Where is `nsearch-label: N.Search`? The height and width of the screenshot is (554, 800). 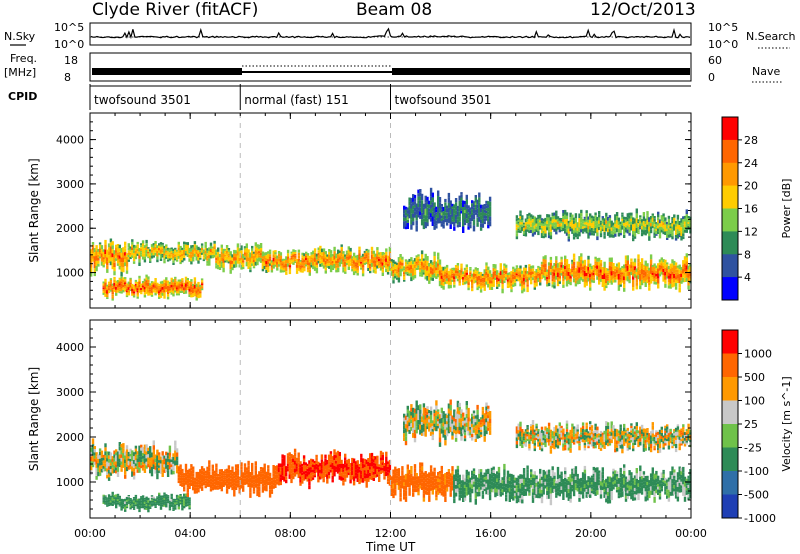 nsearch-label: N.Search is located at coordinates (771, 36).